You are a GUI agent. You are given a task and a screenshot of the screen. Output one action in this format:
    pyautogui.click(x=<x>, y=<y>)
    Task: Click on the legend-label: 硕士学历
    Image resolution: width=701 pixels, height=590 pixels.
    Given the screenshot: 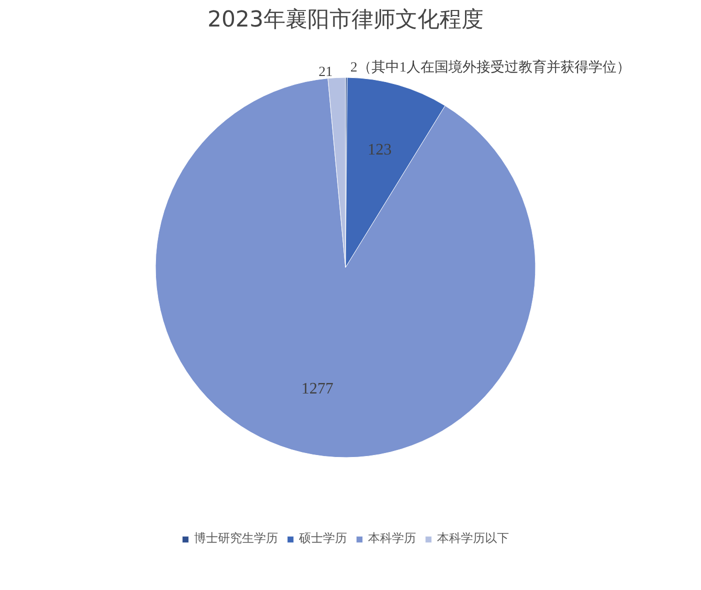 What is the action you would take?
    pyautogui.click(x=323, y=538)
    